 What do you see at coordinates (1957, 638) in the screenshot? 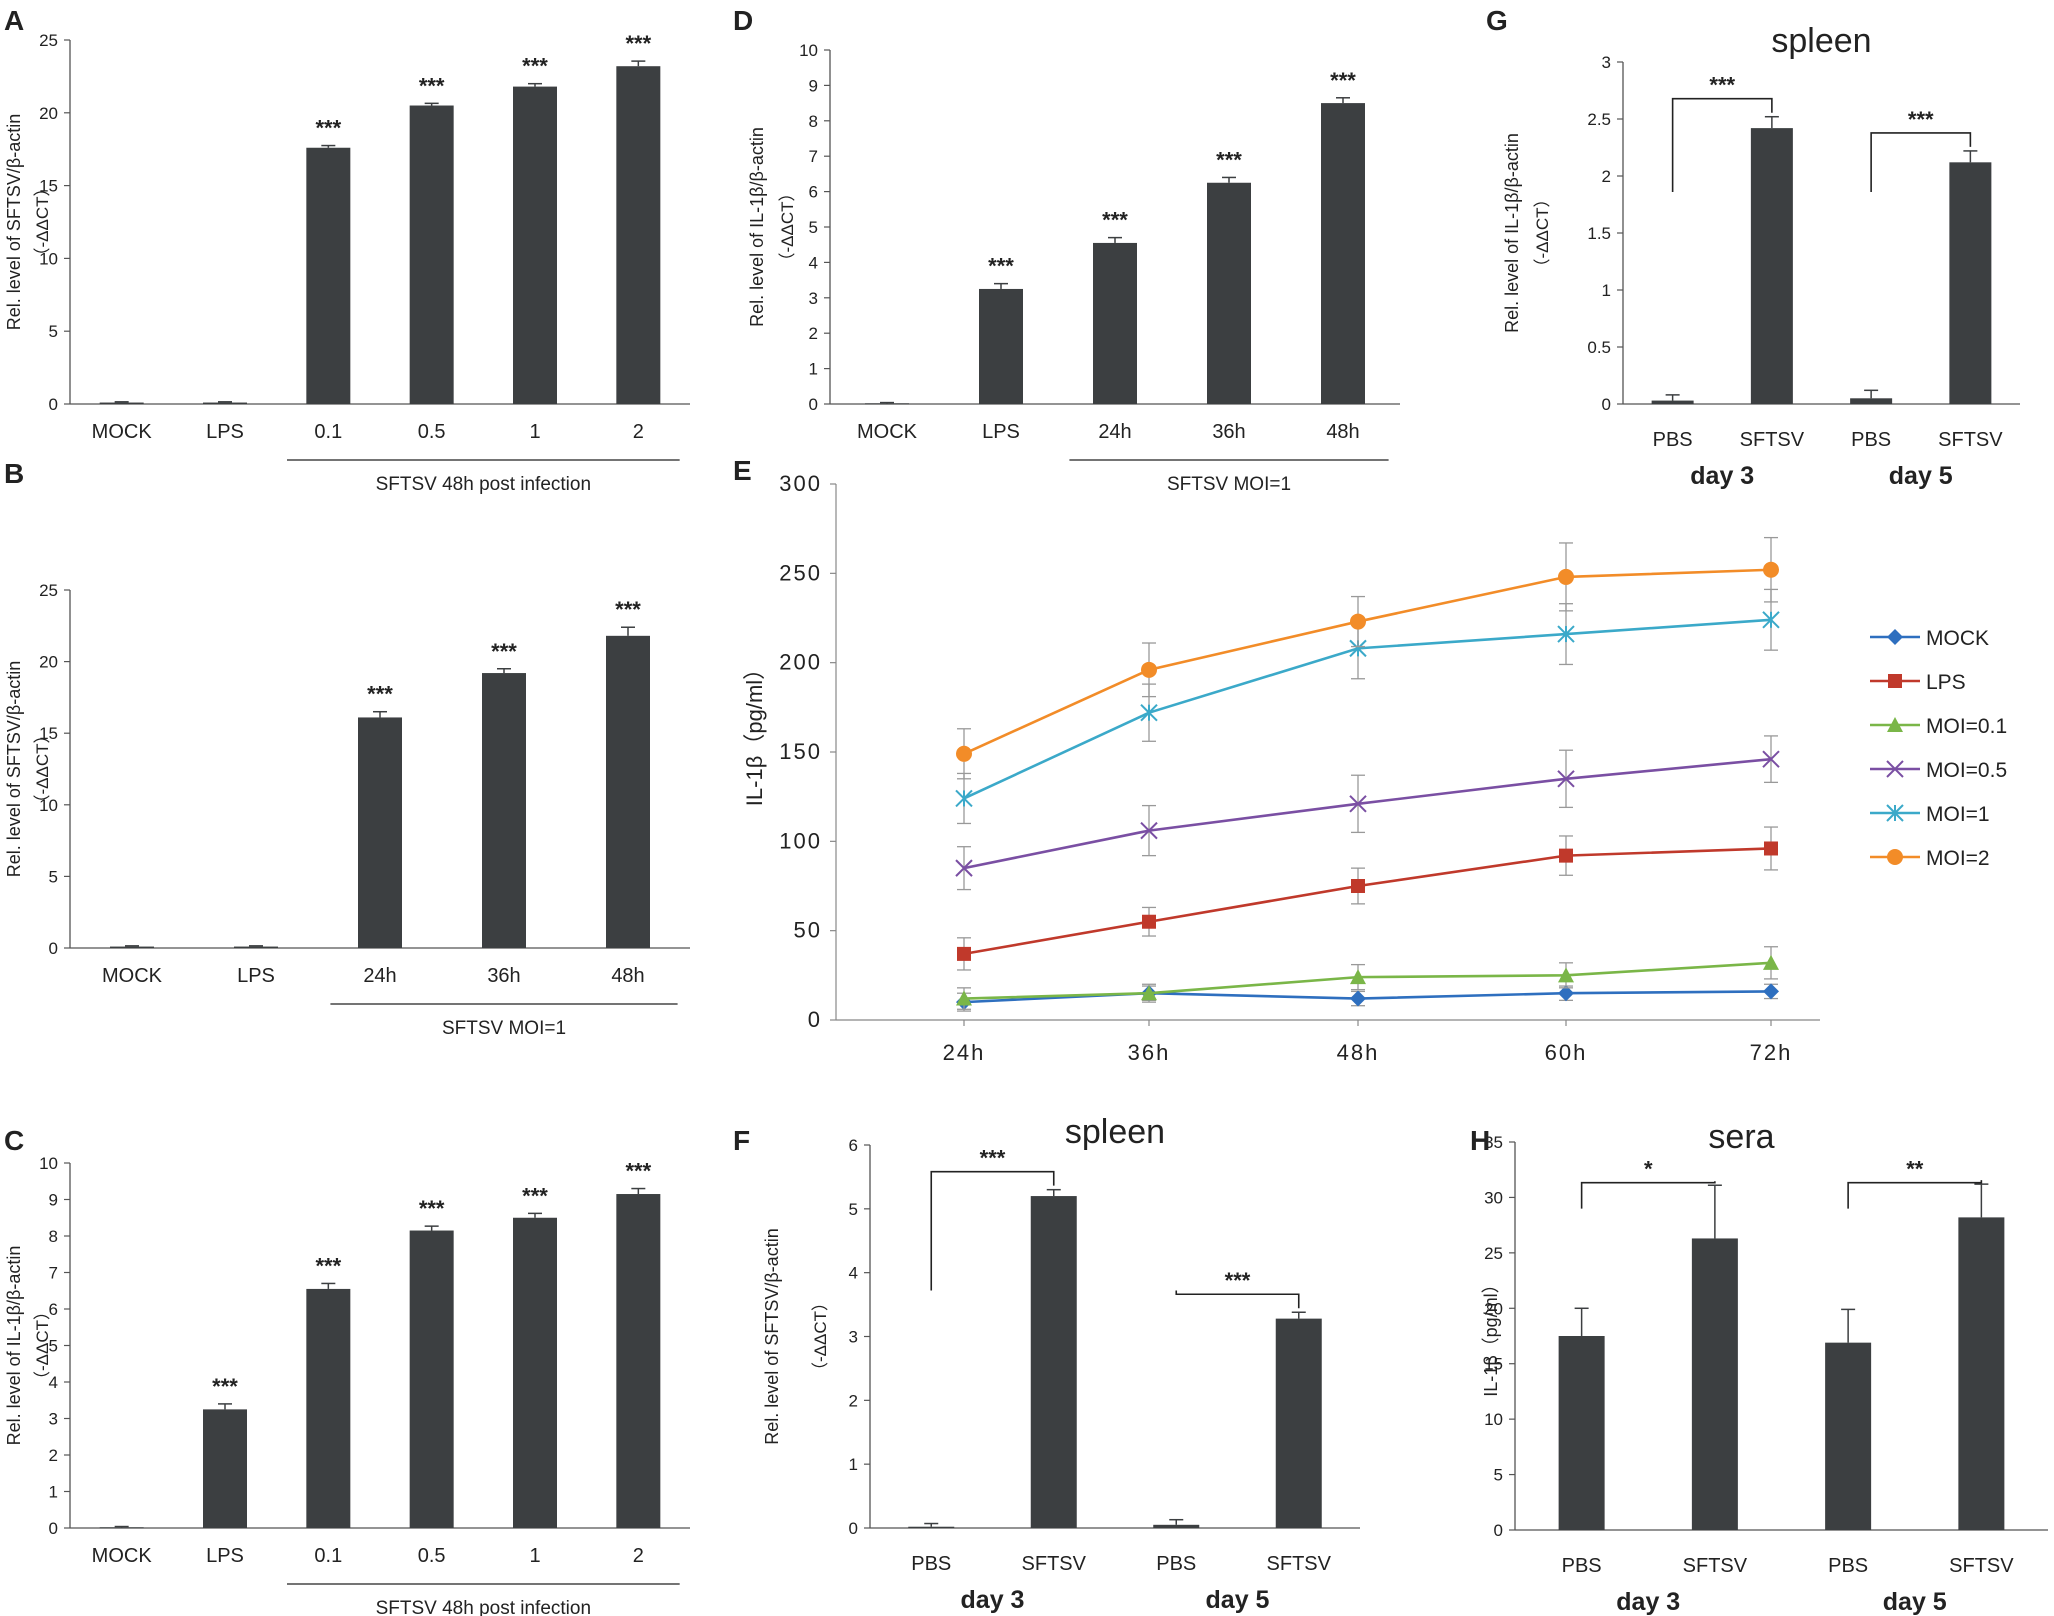
I see `legend-label: MOCK` at bounding box center [1957, 638].